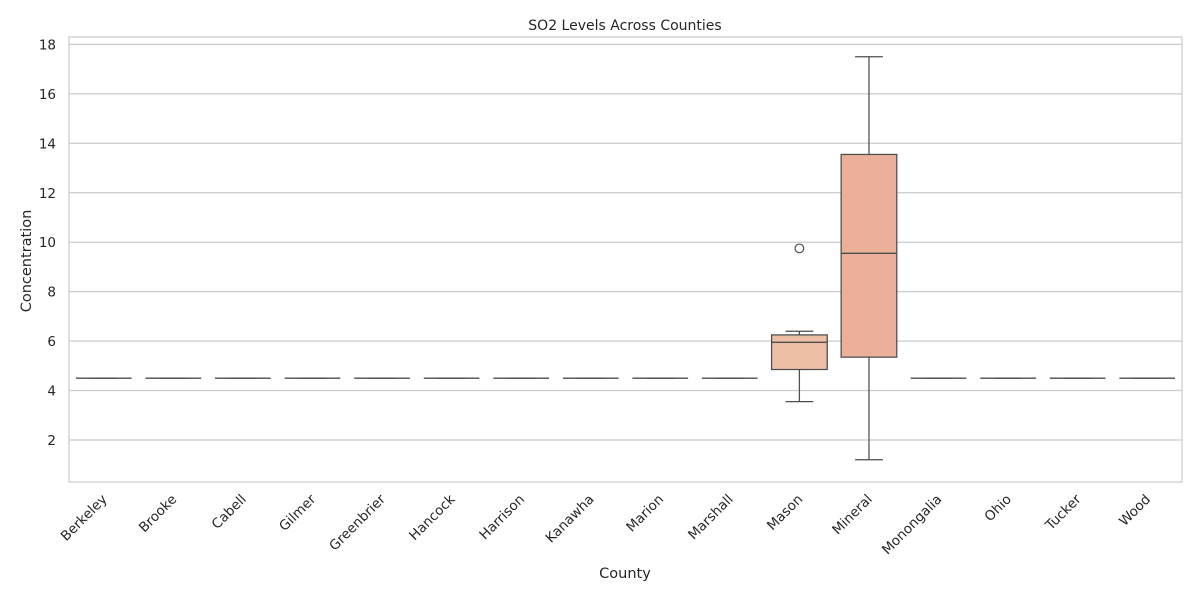 The height and width of the screenshot is (604, 1200). What do you see at coordinates (51, 441) in the screenshot?
I see `y-tick-label: 2` at bounding box center [51, 441].